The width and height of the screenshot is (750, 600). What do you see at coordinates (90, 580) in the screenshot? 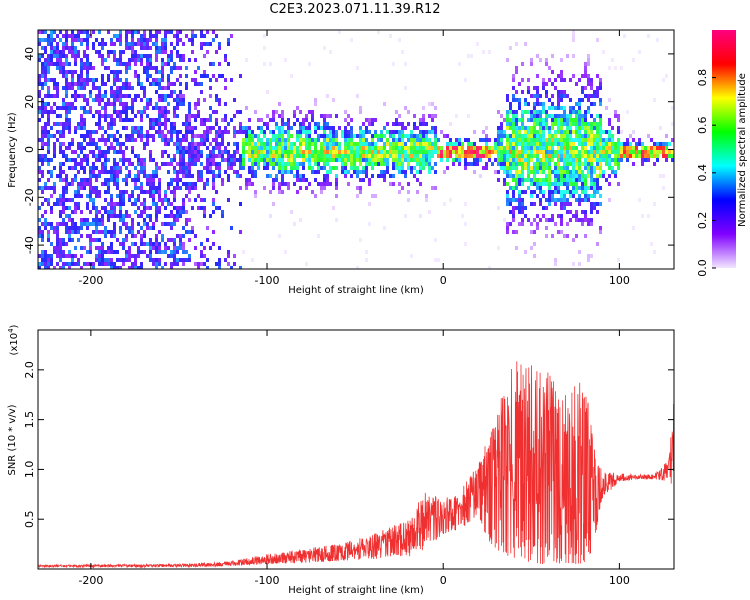
I see `snr-x-tick-label: -200` at bounding box center [90, 580].